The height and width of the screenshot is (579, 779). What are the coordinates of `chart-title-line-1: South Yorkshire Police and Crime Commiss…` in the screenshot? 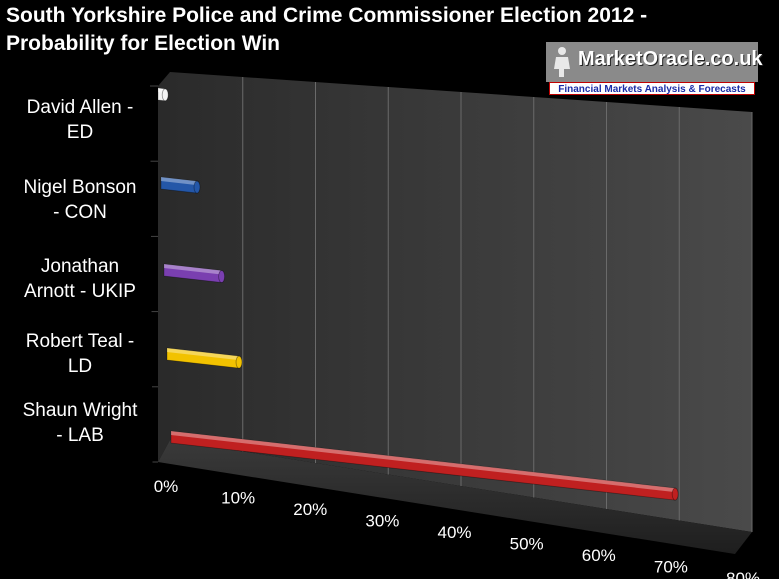 It's located at (327, 15).